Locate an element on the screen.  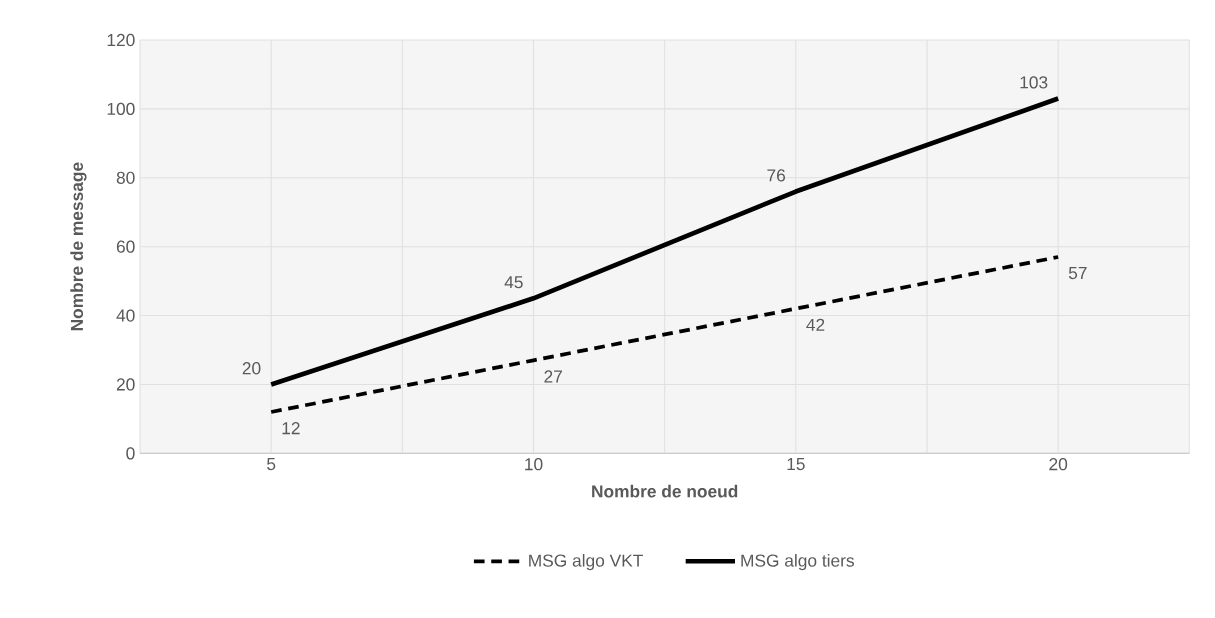
data-label: 42 is located at coordinates (815, 324).